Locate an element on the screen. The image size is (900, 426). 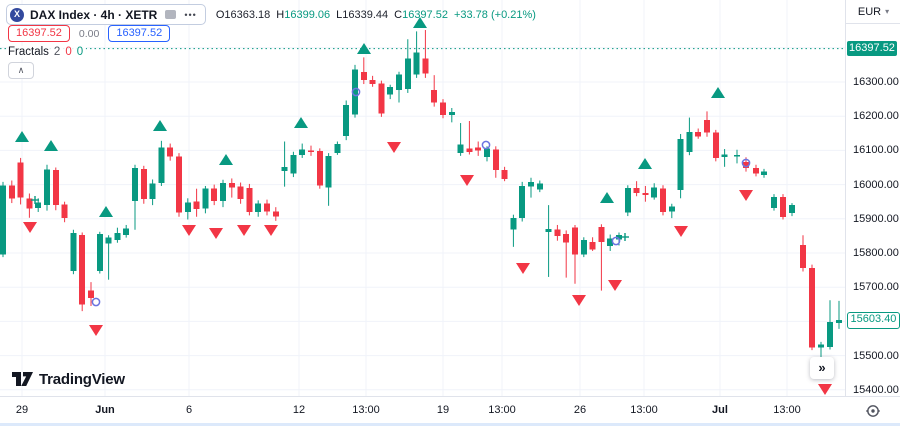
indicator-legend: Fractals 2 0 0 is located at coordinates (47, 52).